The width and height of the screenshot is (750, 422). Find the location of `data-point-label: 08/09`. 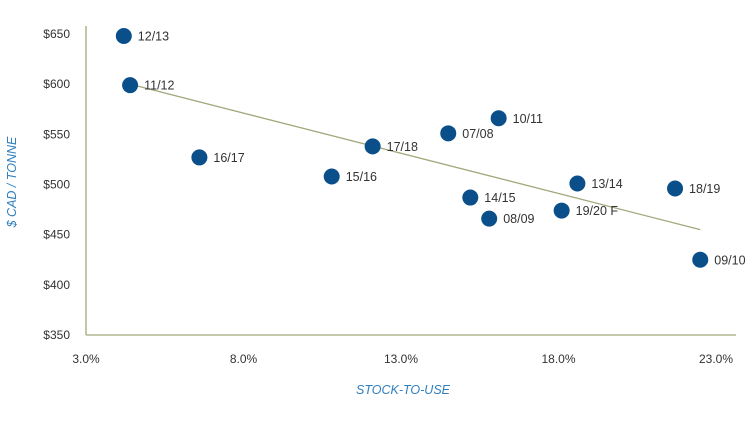

data-point-label: 08/09 is located at coordinates (518, 219).